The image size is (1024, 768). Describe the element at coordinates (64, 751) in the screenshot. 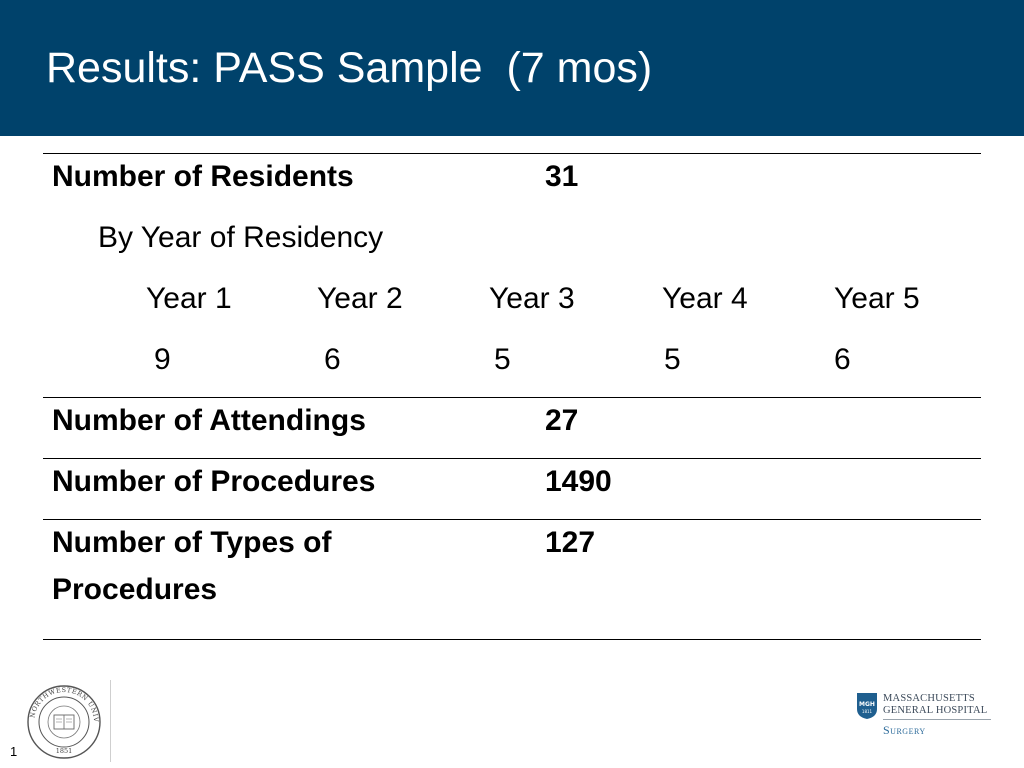

I see `svg-text: 1851` at that location.